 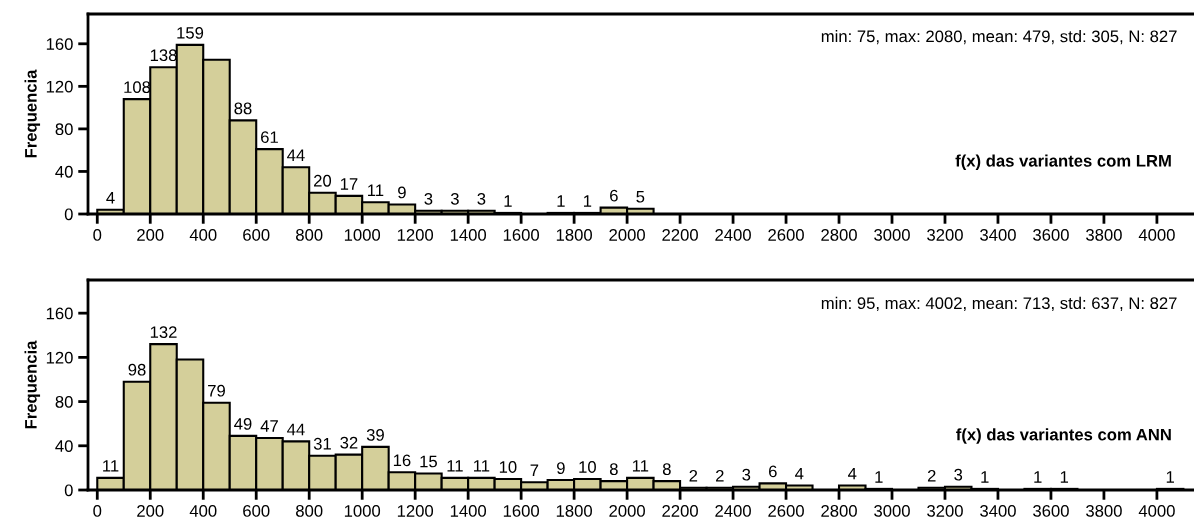 What do you see at coordinates (163, 332) in the screenshot?
I see `data-label: 132` at bounding box center [163, 332].